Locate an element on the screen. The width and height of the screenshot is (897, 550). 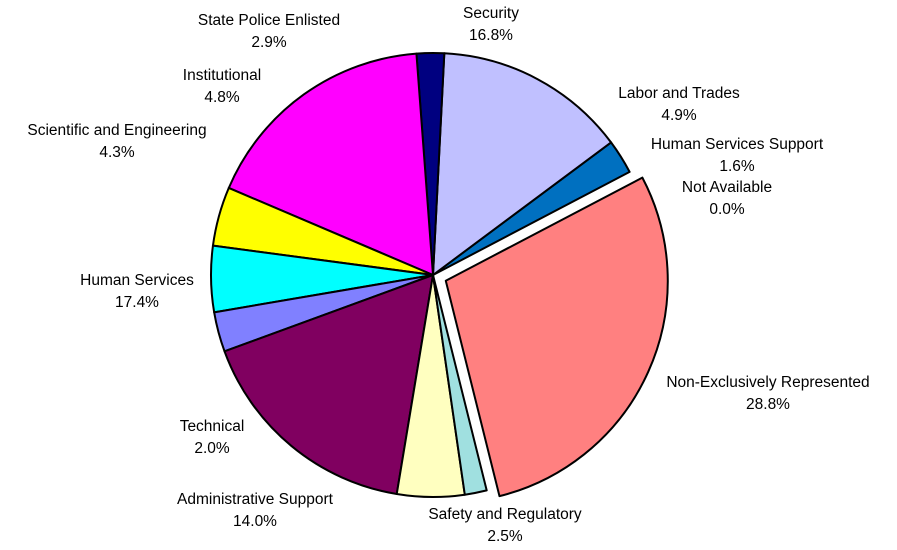
pie-slice-human-services-support is located at coordinates (460, 385).